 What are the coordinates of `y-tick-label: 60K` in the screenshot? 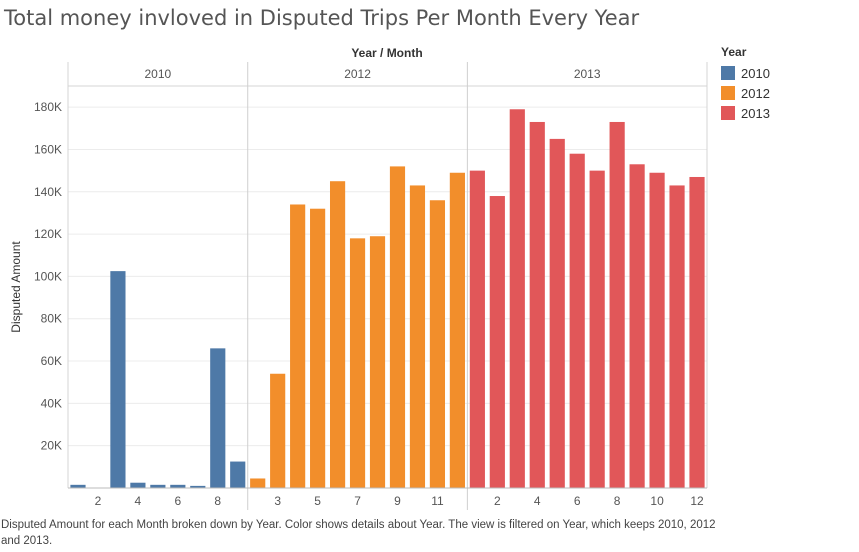 It's located at (51, 361).